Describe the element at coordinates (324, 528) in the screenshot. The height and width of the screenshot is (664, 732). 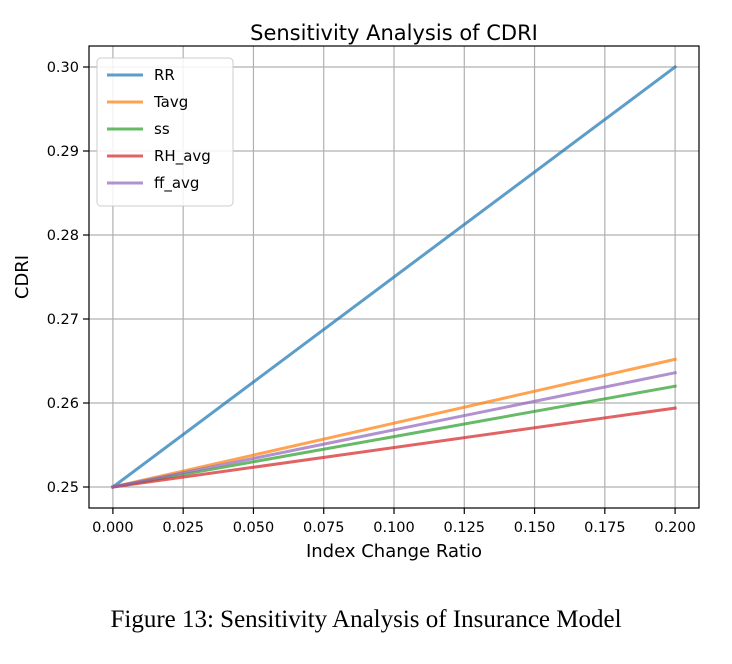
I see `x-tick-label: 0.075` at that location.